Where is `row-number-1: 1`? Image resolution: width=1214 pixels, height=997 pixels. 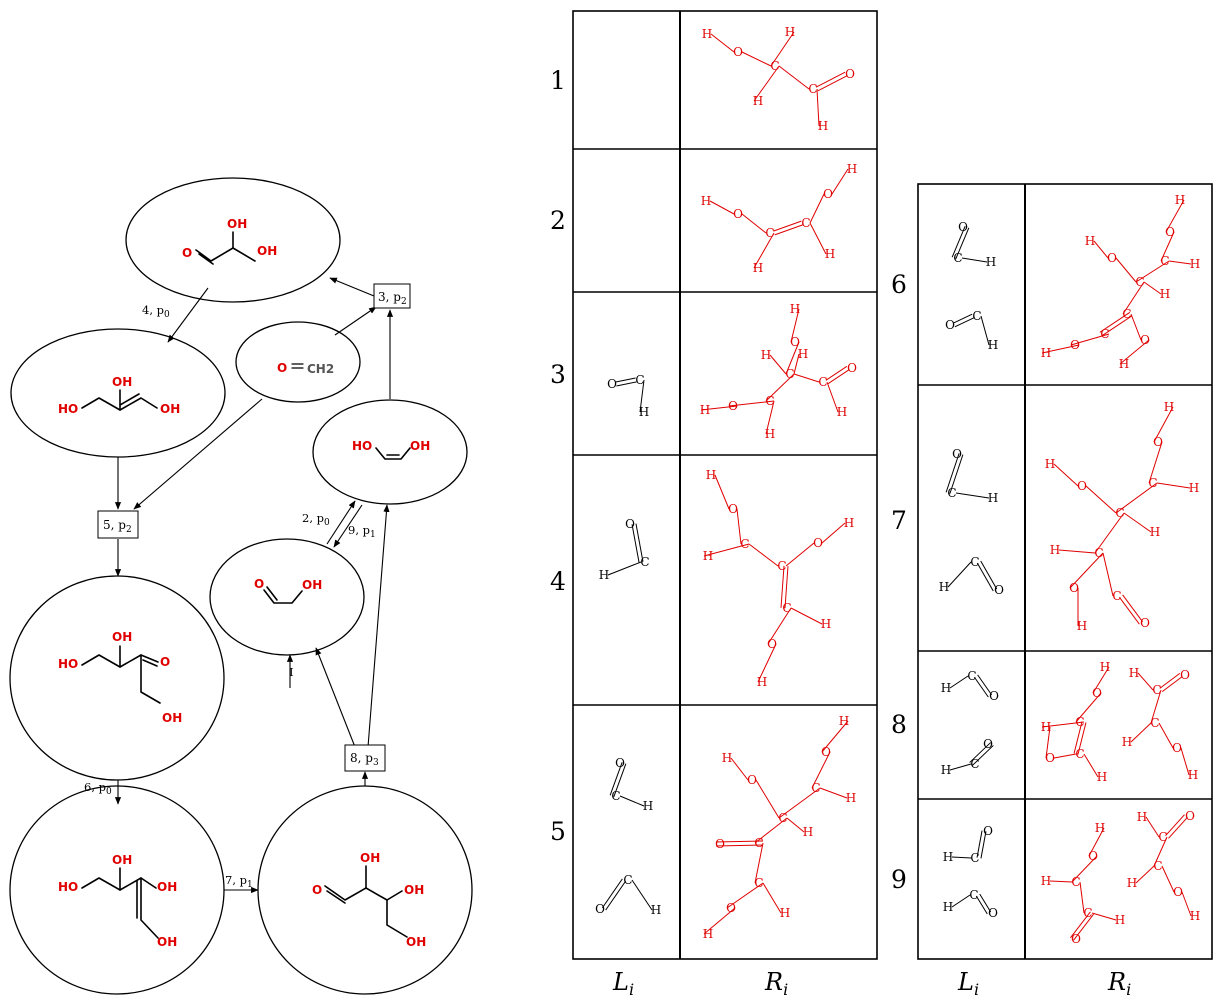
row-number-1: 1 is located at coordinates (558, 80).